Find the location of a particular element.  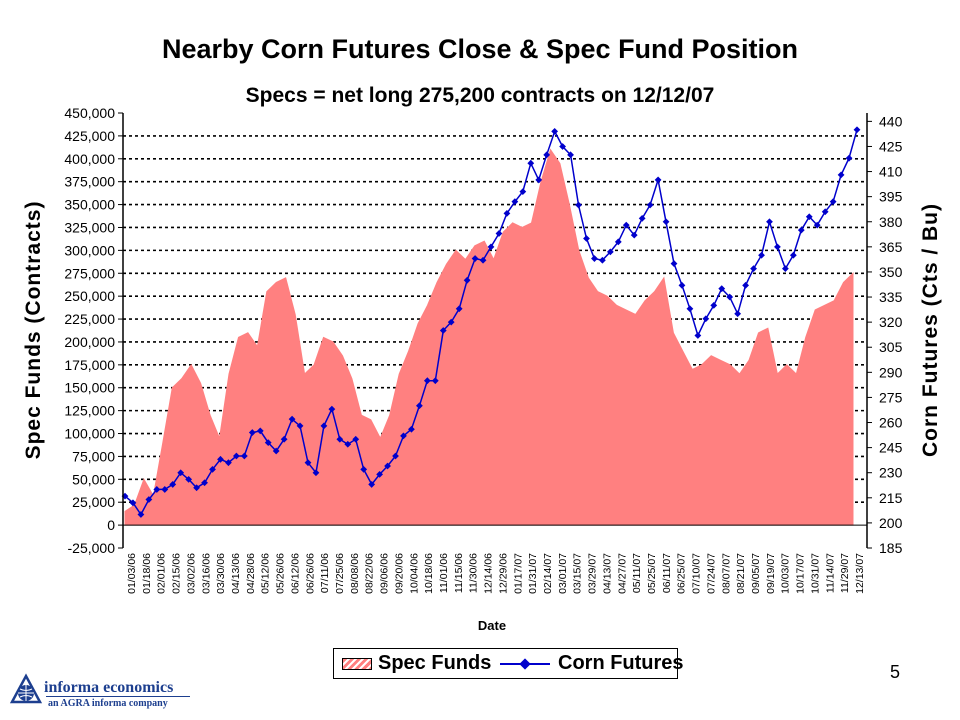

x-tick-label: 12/14/06 is located at coordinates (489, 573).